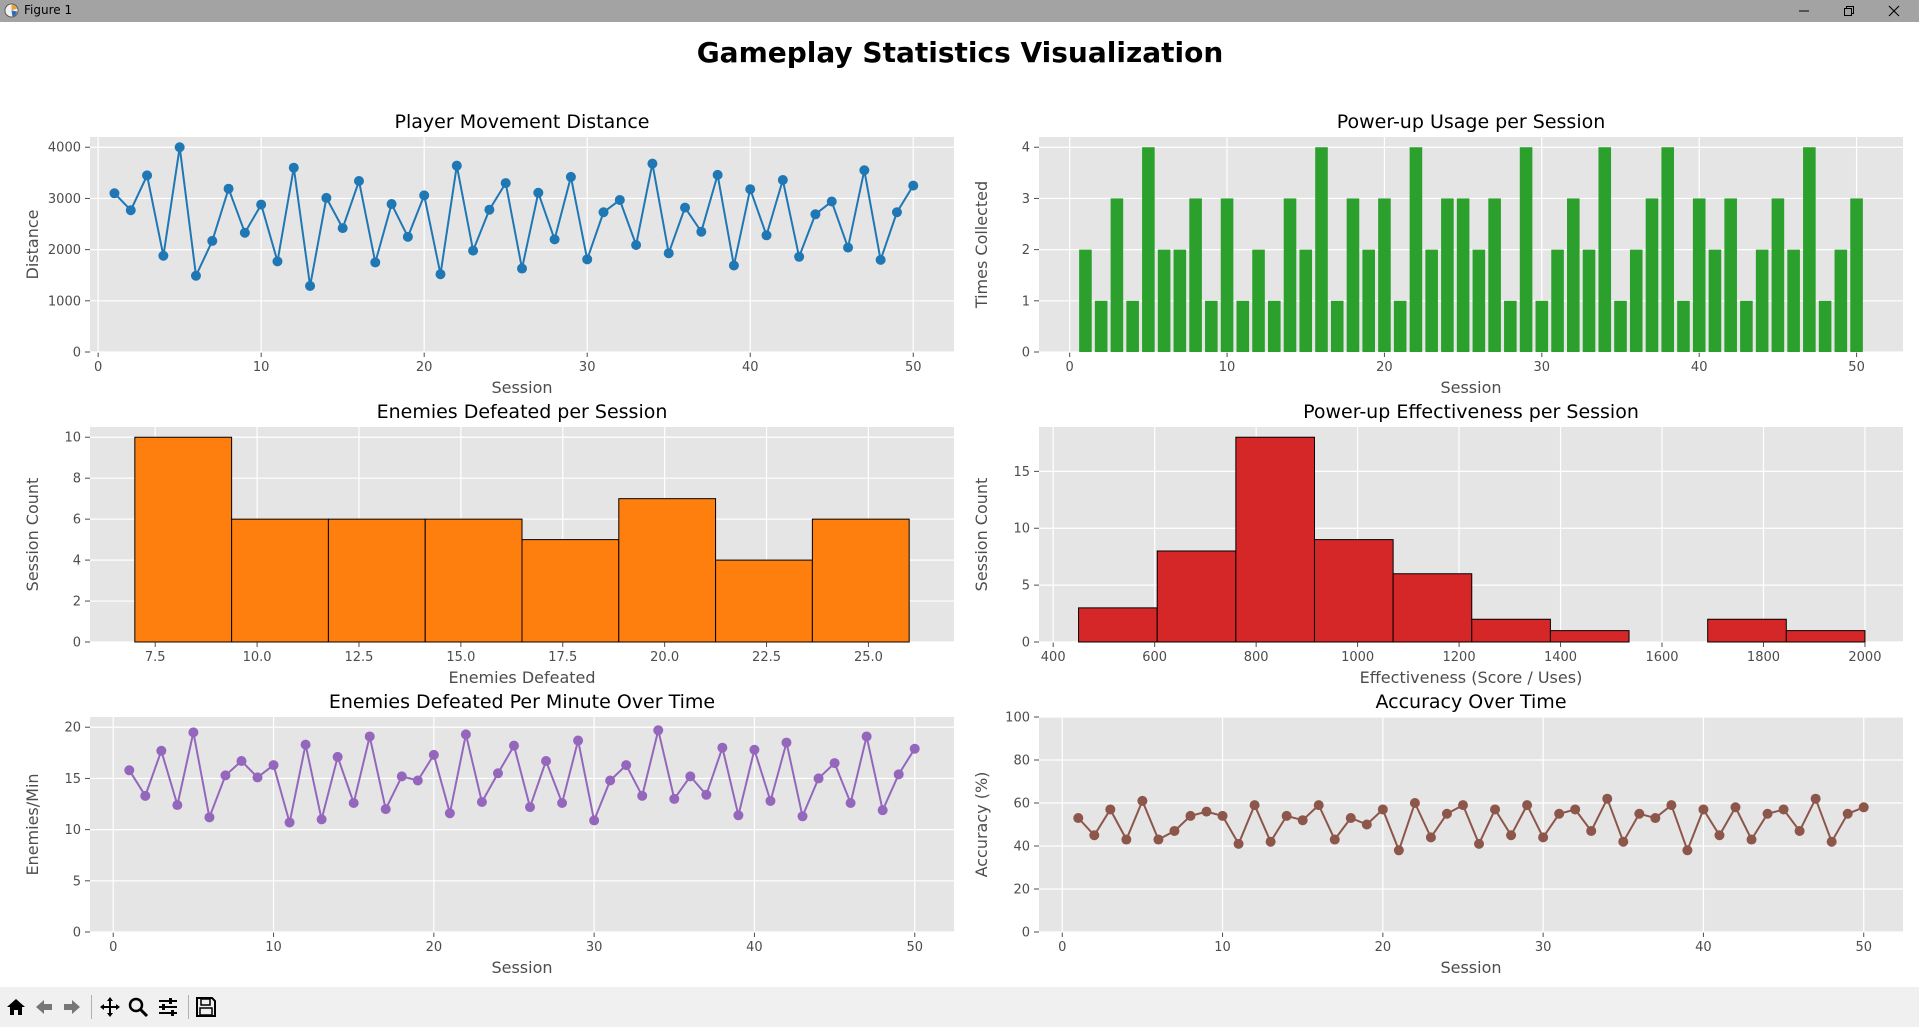  Describe the element at coordinates (522, 702) in the screenshot. I see `subplot-title: Enemies Defeated Per Minute Over Time` at that location.